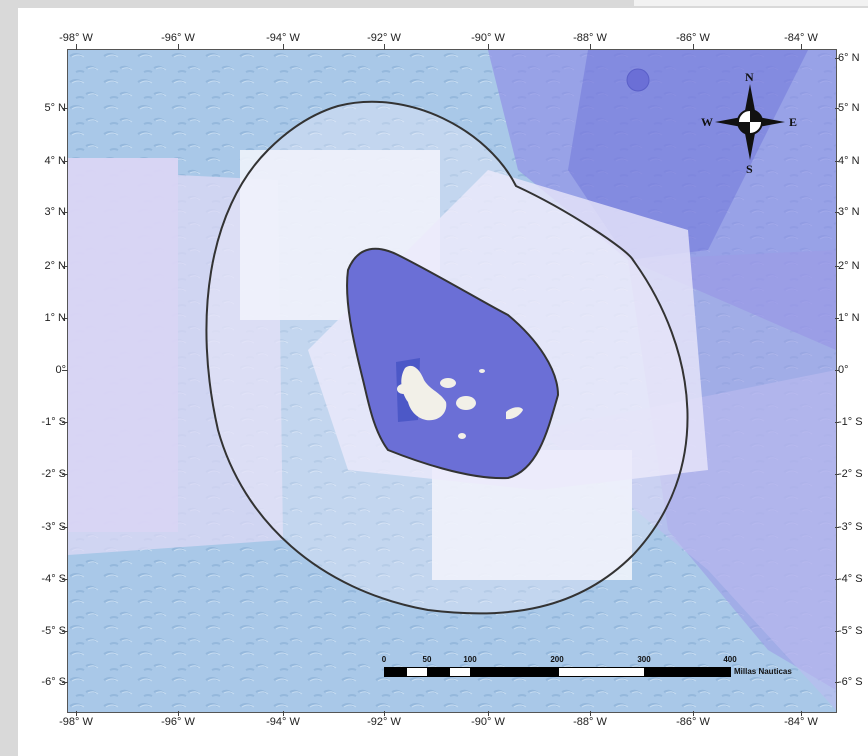  I want to click on scale-label-100: 100, so click(470, 659).